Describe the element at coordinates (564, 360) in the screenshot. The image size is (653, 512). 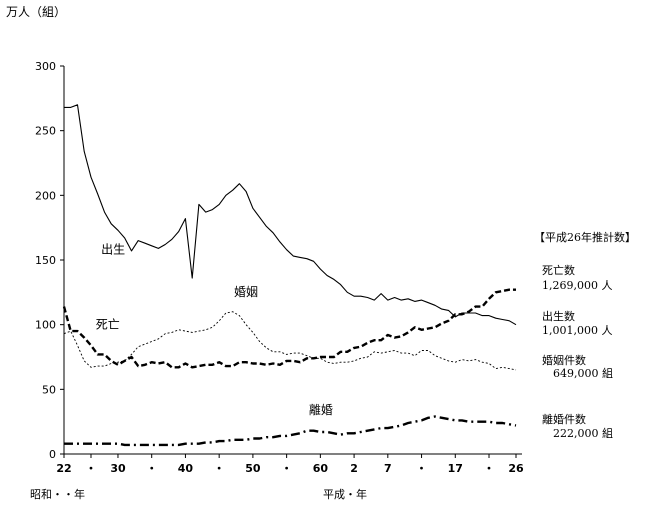
I see `estimate-marriages-label: 婚姻件数` at that location.